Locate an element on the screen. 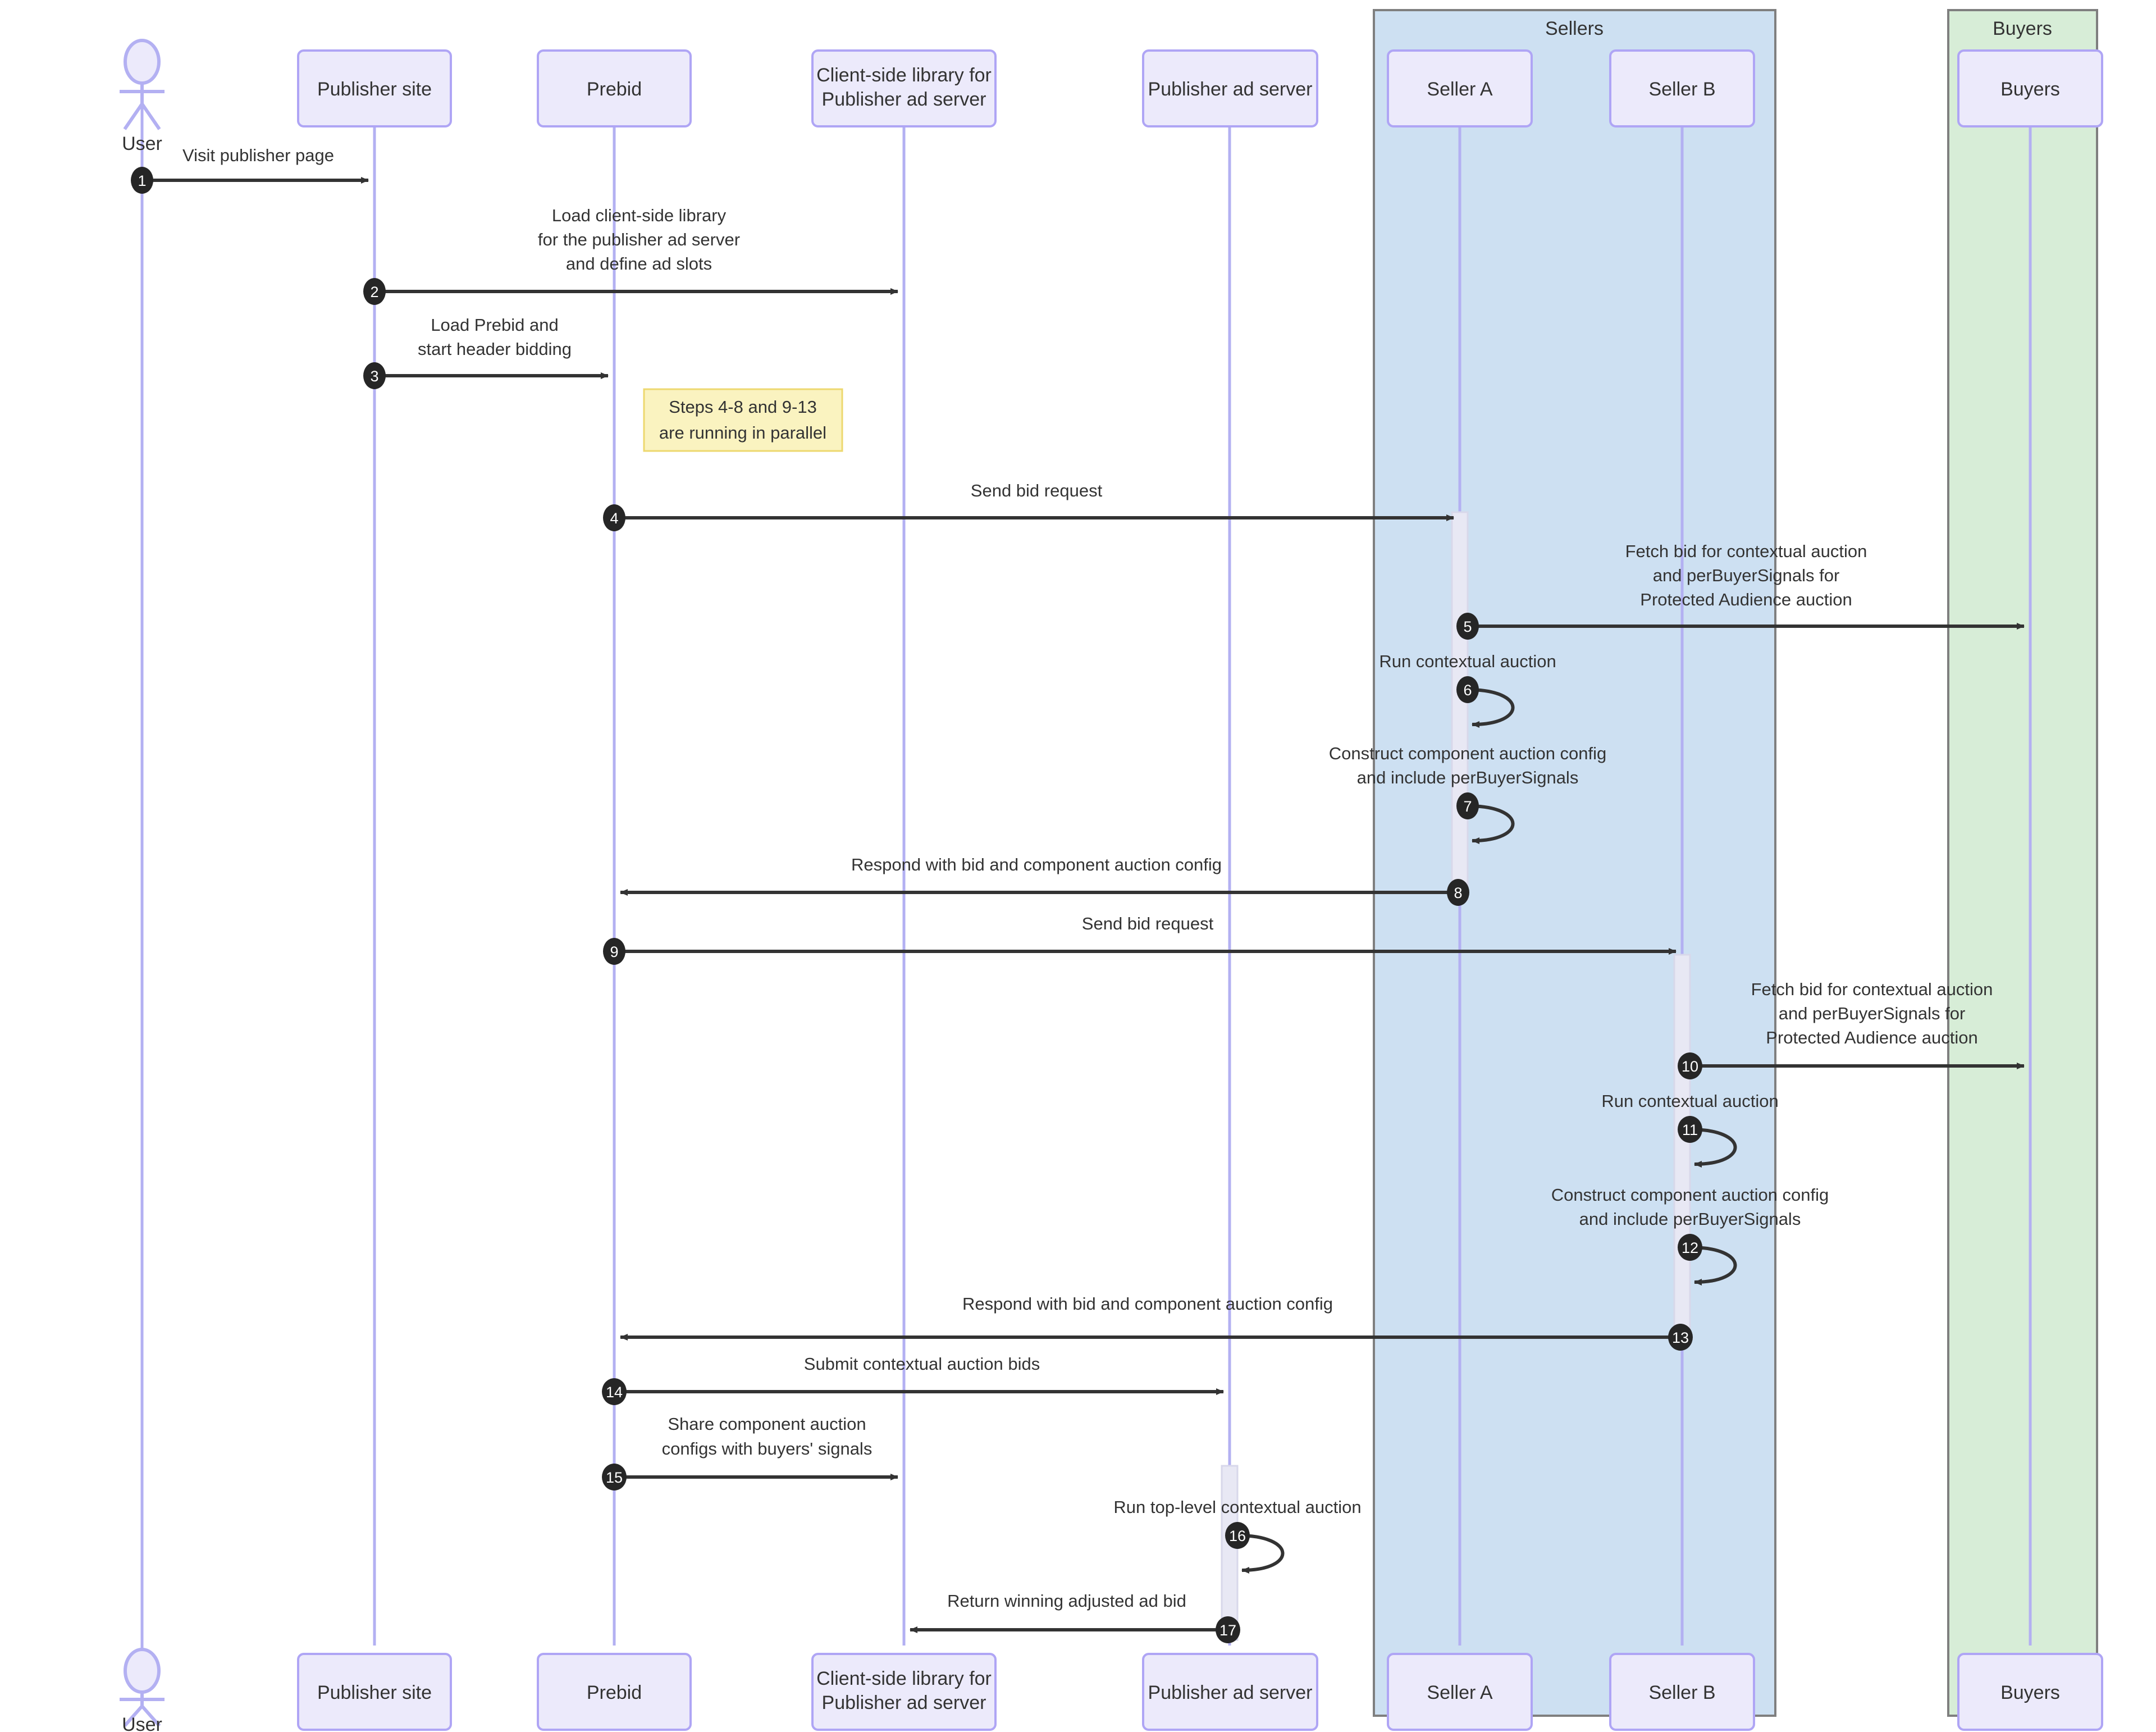 This screenshot has height=1732, width=2156. message-17-number: 17 is located at coordinates (1227, 1631).